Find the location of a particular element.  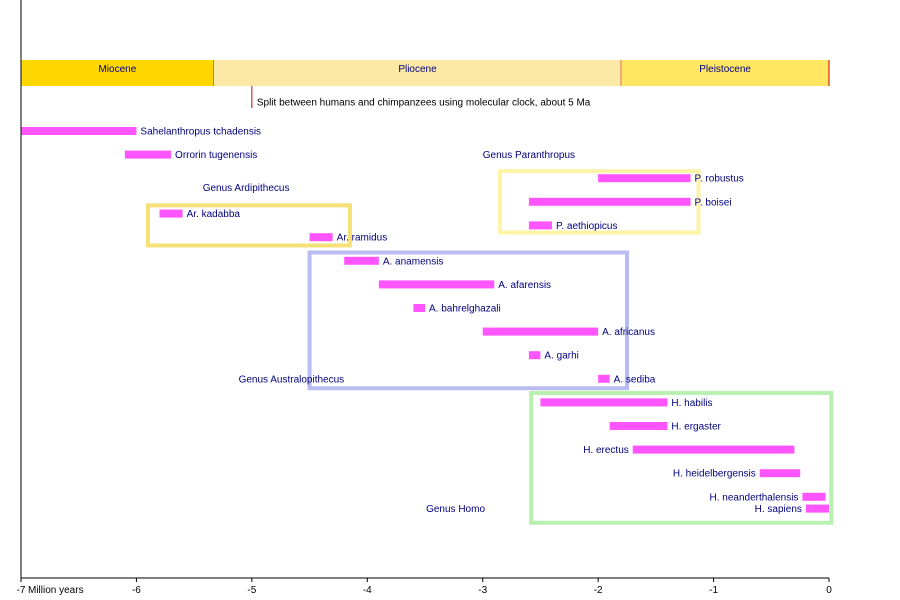

x-axis-ticks: -7 -6 -5 -4 -3 -2 -1 0 Million years is located at coordinates (424, 587).